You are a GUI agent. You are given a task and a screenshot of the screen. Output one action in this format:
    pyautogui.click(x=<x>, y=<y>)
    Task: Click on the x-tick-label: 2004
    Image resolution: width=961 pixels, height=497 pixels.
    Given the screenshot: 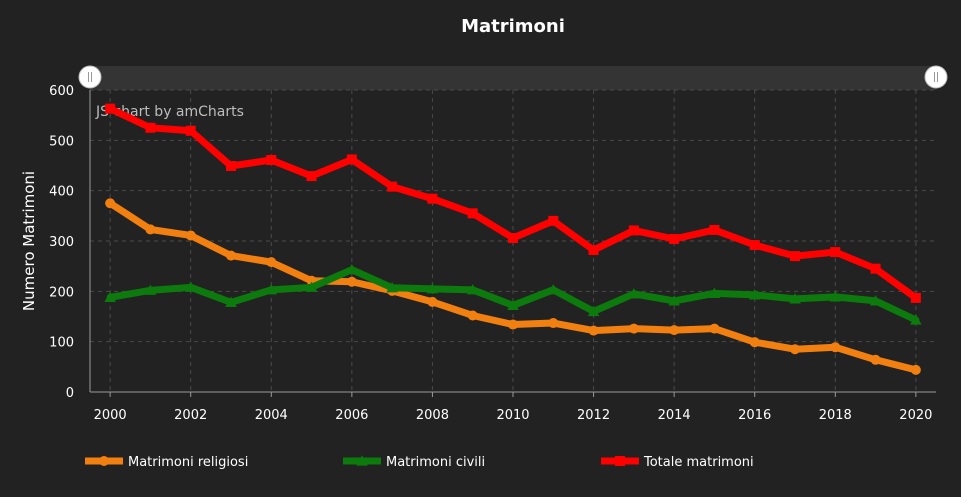 What is the action you would take?
    pyautogui.click(x=271, y=415)
    